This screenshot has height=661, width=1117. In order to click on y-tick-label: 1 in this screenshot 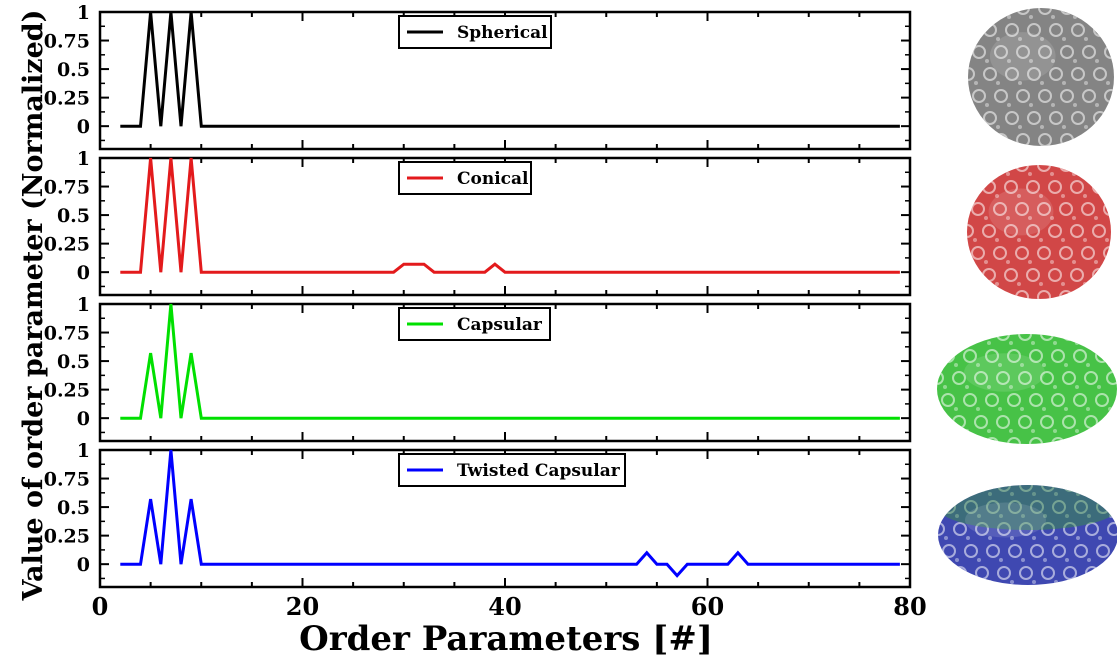, I will do `click(83, 159)`.